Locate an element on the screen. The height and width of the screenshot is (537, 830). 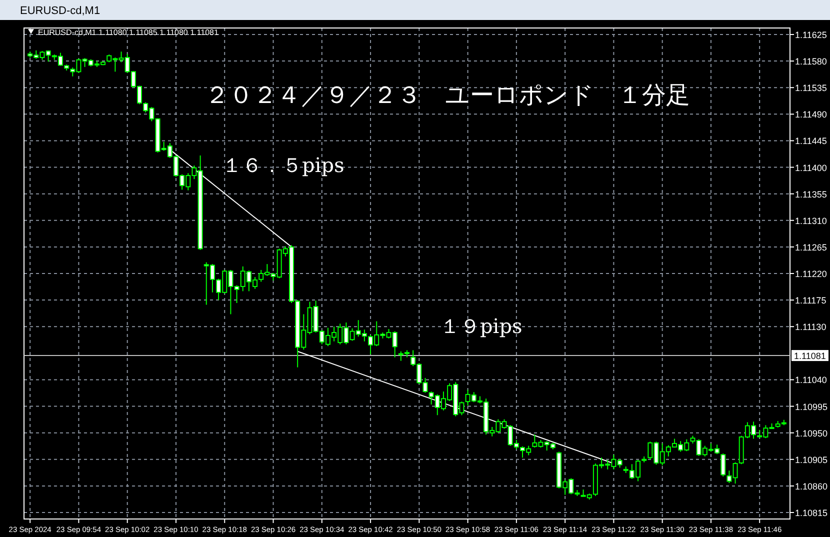
chart-subtitle: EURUSD-cd,M1 1.11080 1.11085 1.11080 1.11081 is located at coordinates (128, 32).